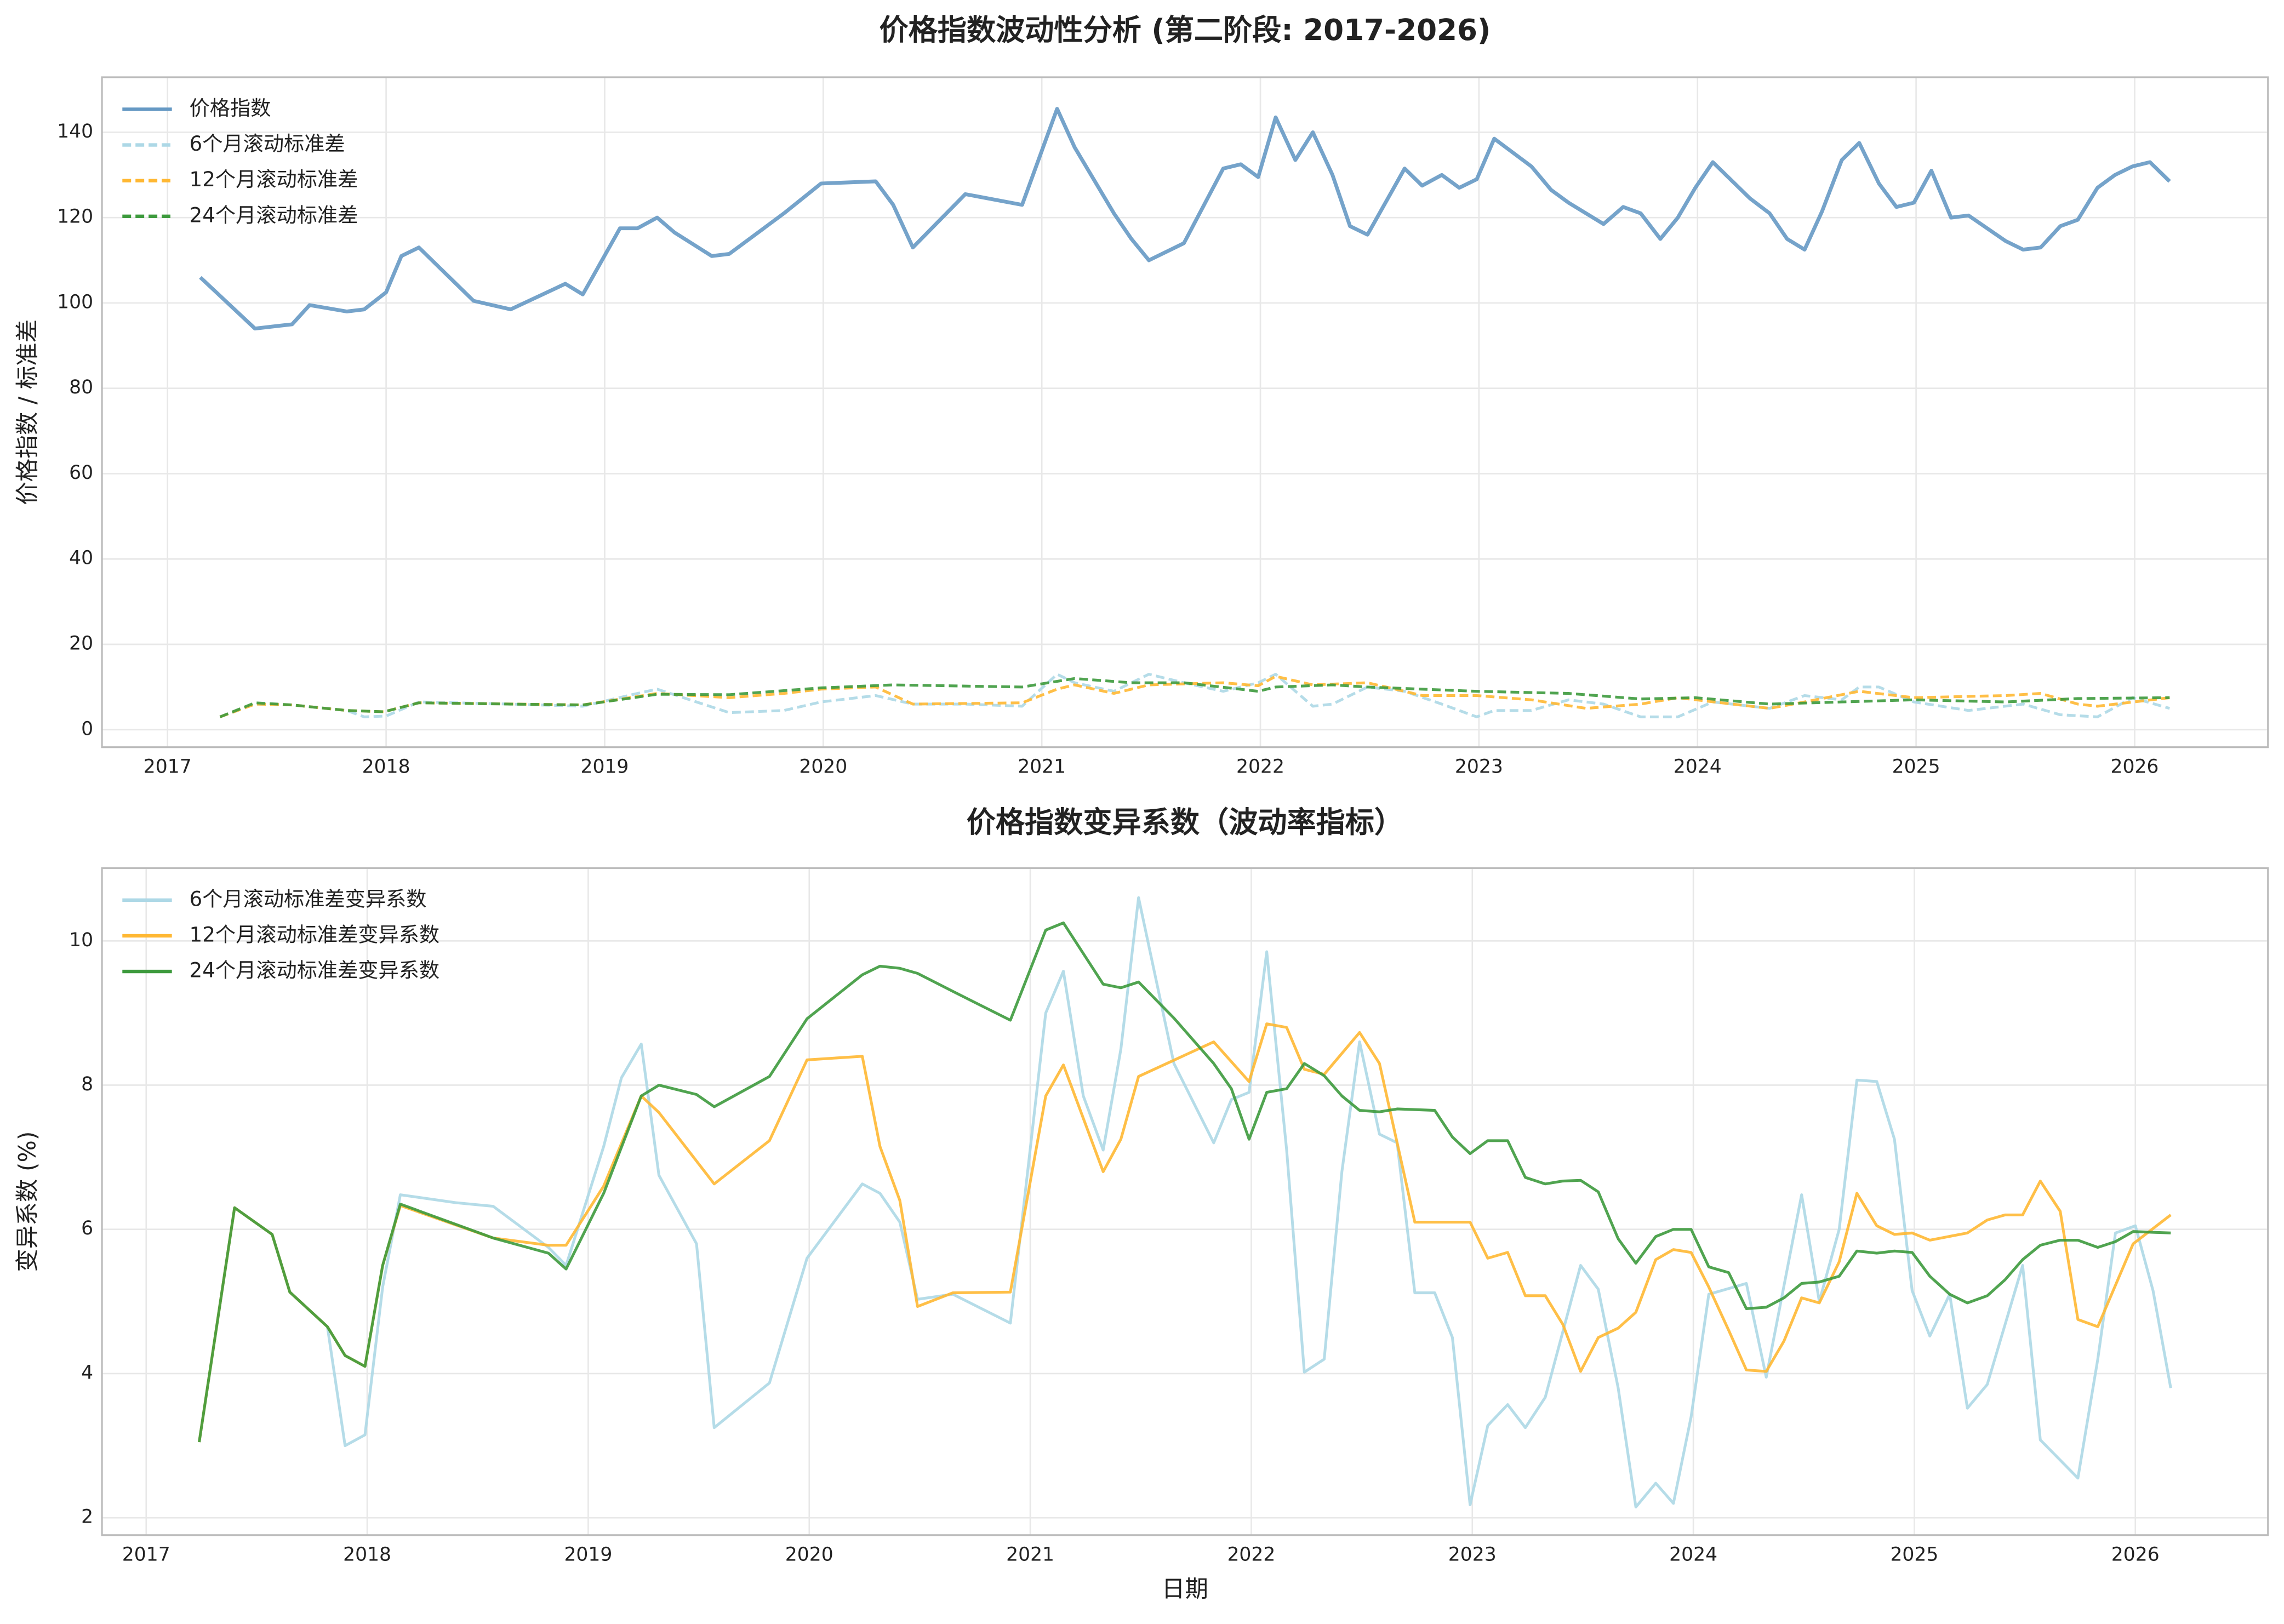  What do you see at coordinates (87, 1517) in the screenshot?
I see `y-tick-label: 2` at bounding box center [87, 1517].